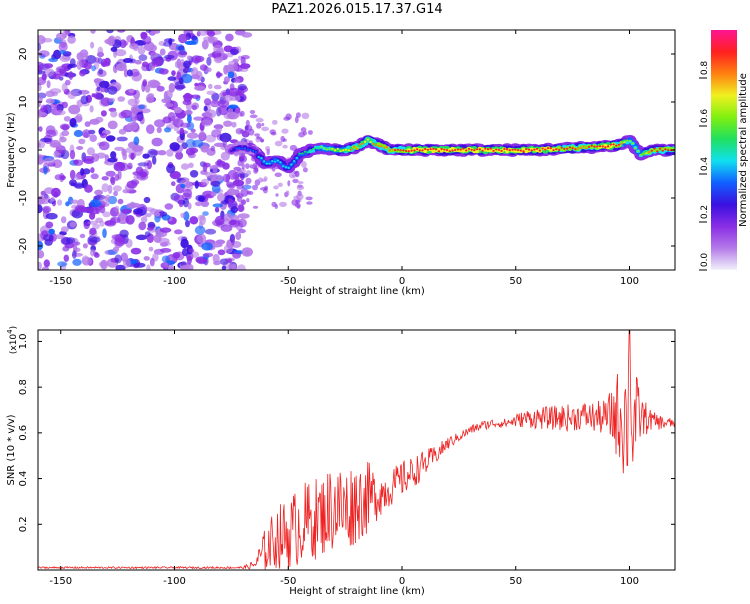  Describe the element at coordinates (175, 150) in the screenshot. I see `noise-blobs` at that location.